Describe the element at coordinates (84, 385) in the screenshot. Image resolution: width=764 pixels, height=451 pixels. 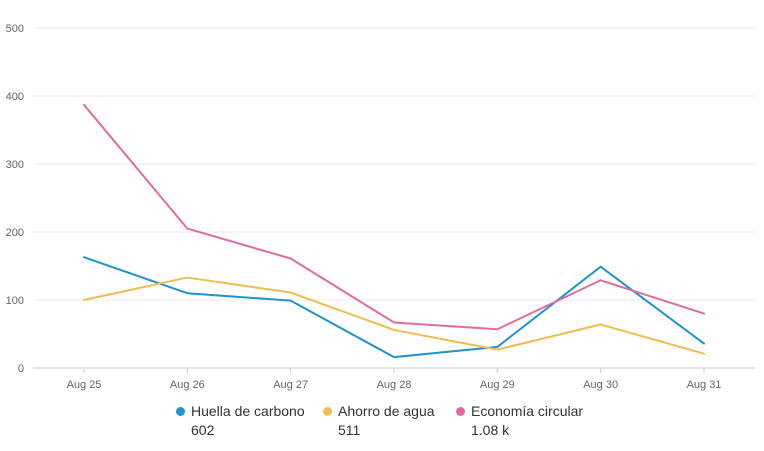
I see `x-tick-label-0: Aug 25` at that location.